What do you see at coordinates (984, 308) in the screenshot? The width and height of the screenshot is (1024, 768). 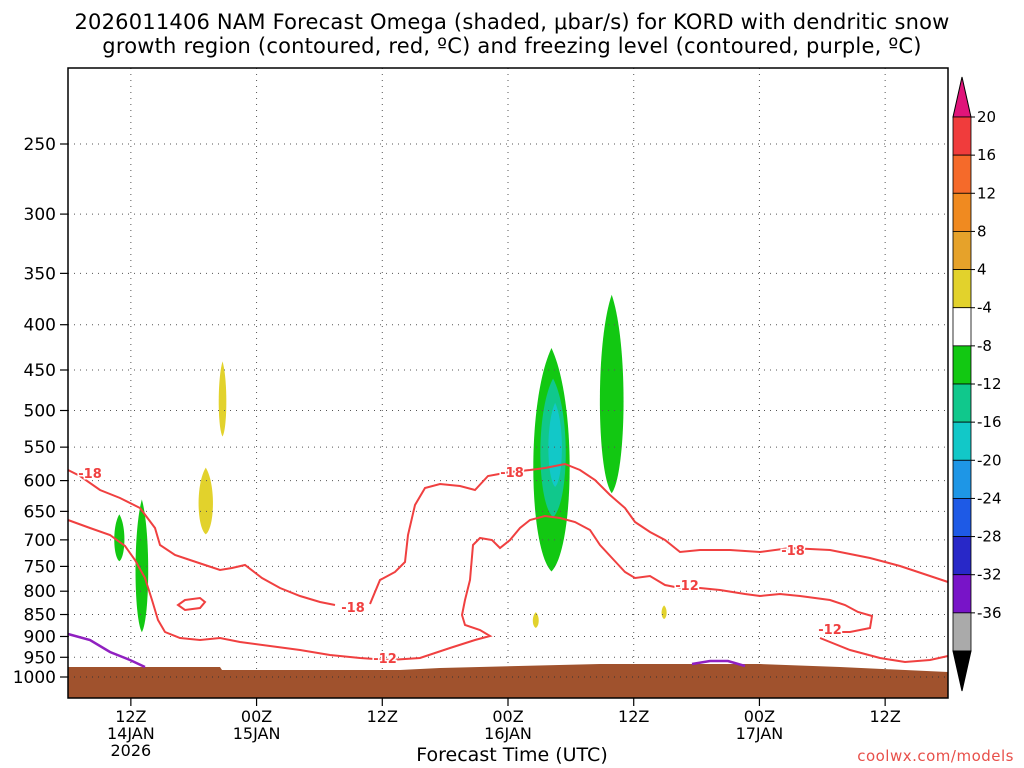 I see `colorbar-label-6: -4` at bounding box center [984, 308].